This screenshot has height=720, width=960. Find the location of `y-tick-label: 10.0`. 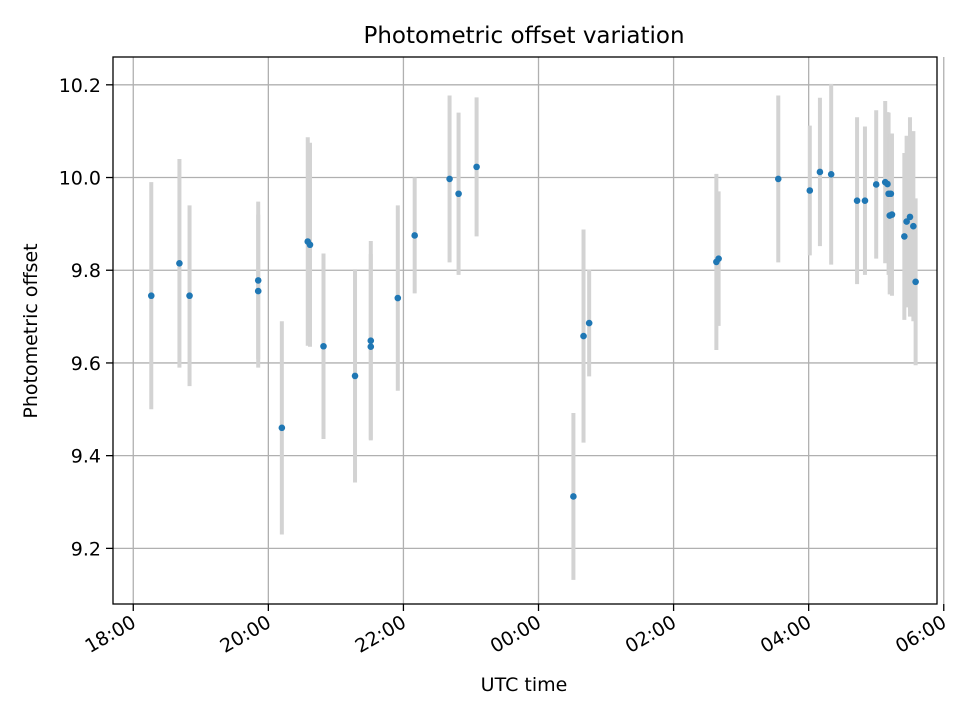

y-tick-label: 10.0 is located at coordinates (80, 179).